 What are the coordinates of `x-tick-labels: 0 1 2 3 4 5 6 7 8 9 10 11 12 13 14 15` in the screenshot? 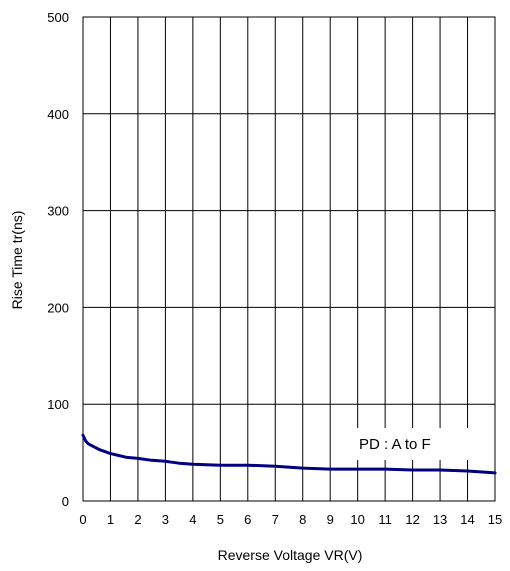 It's located at (290, 519).